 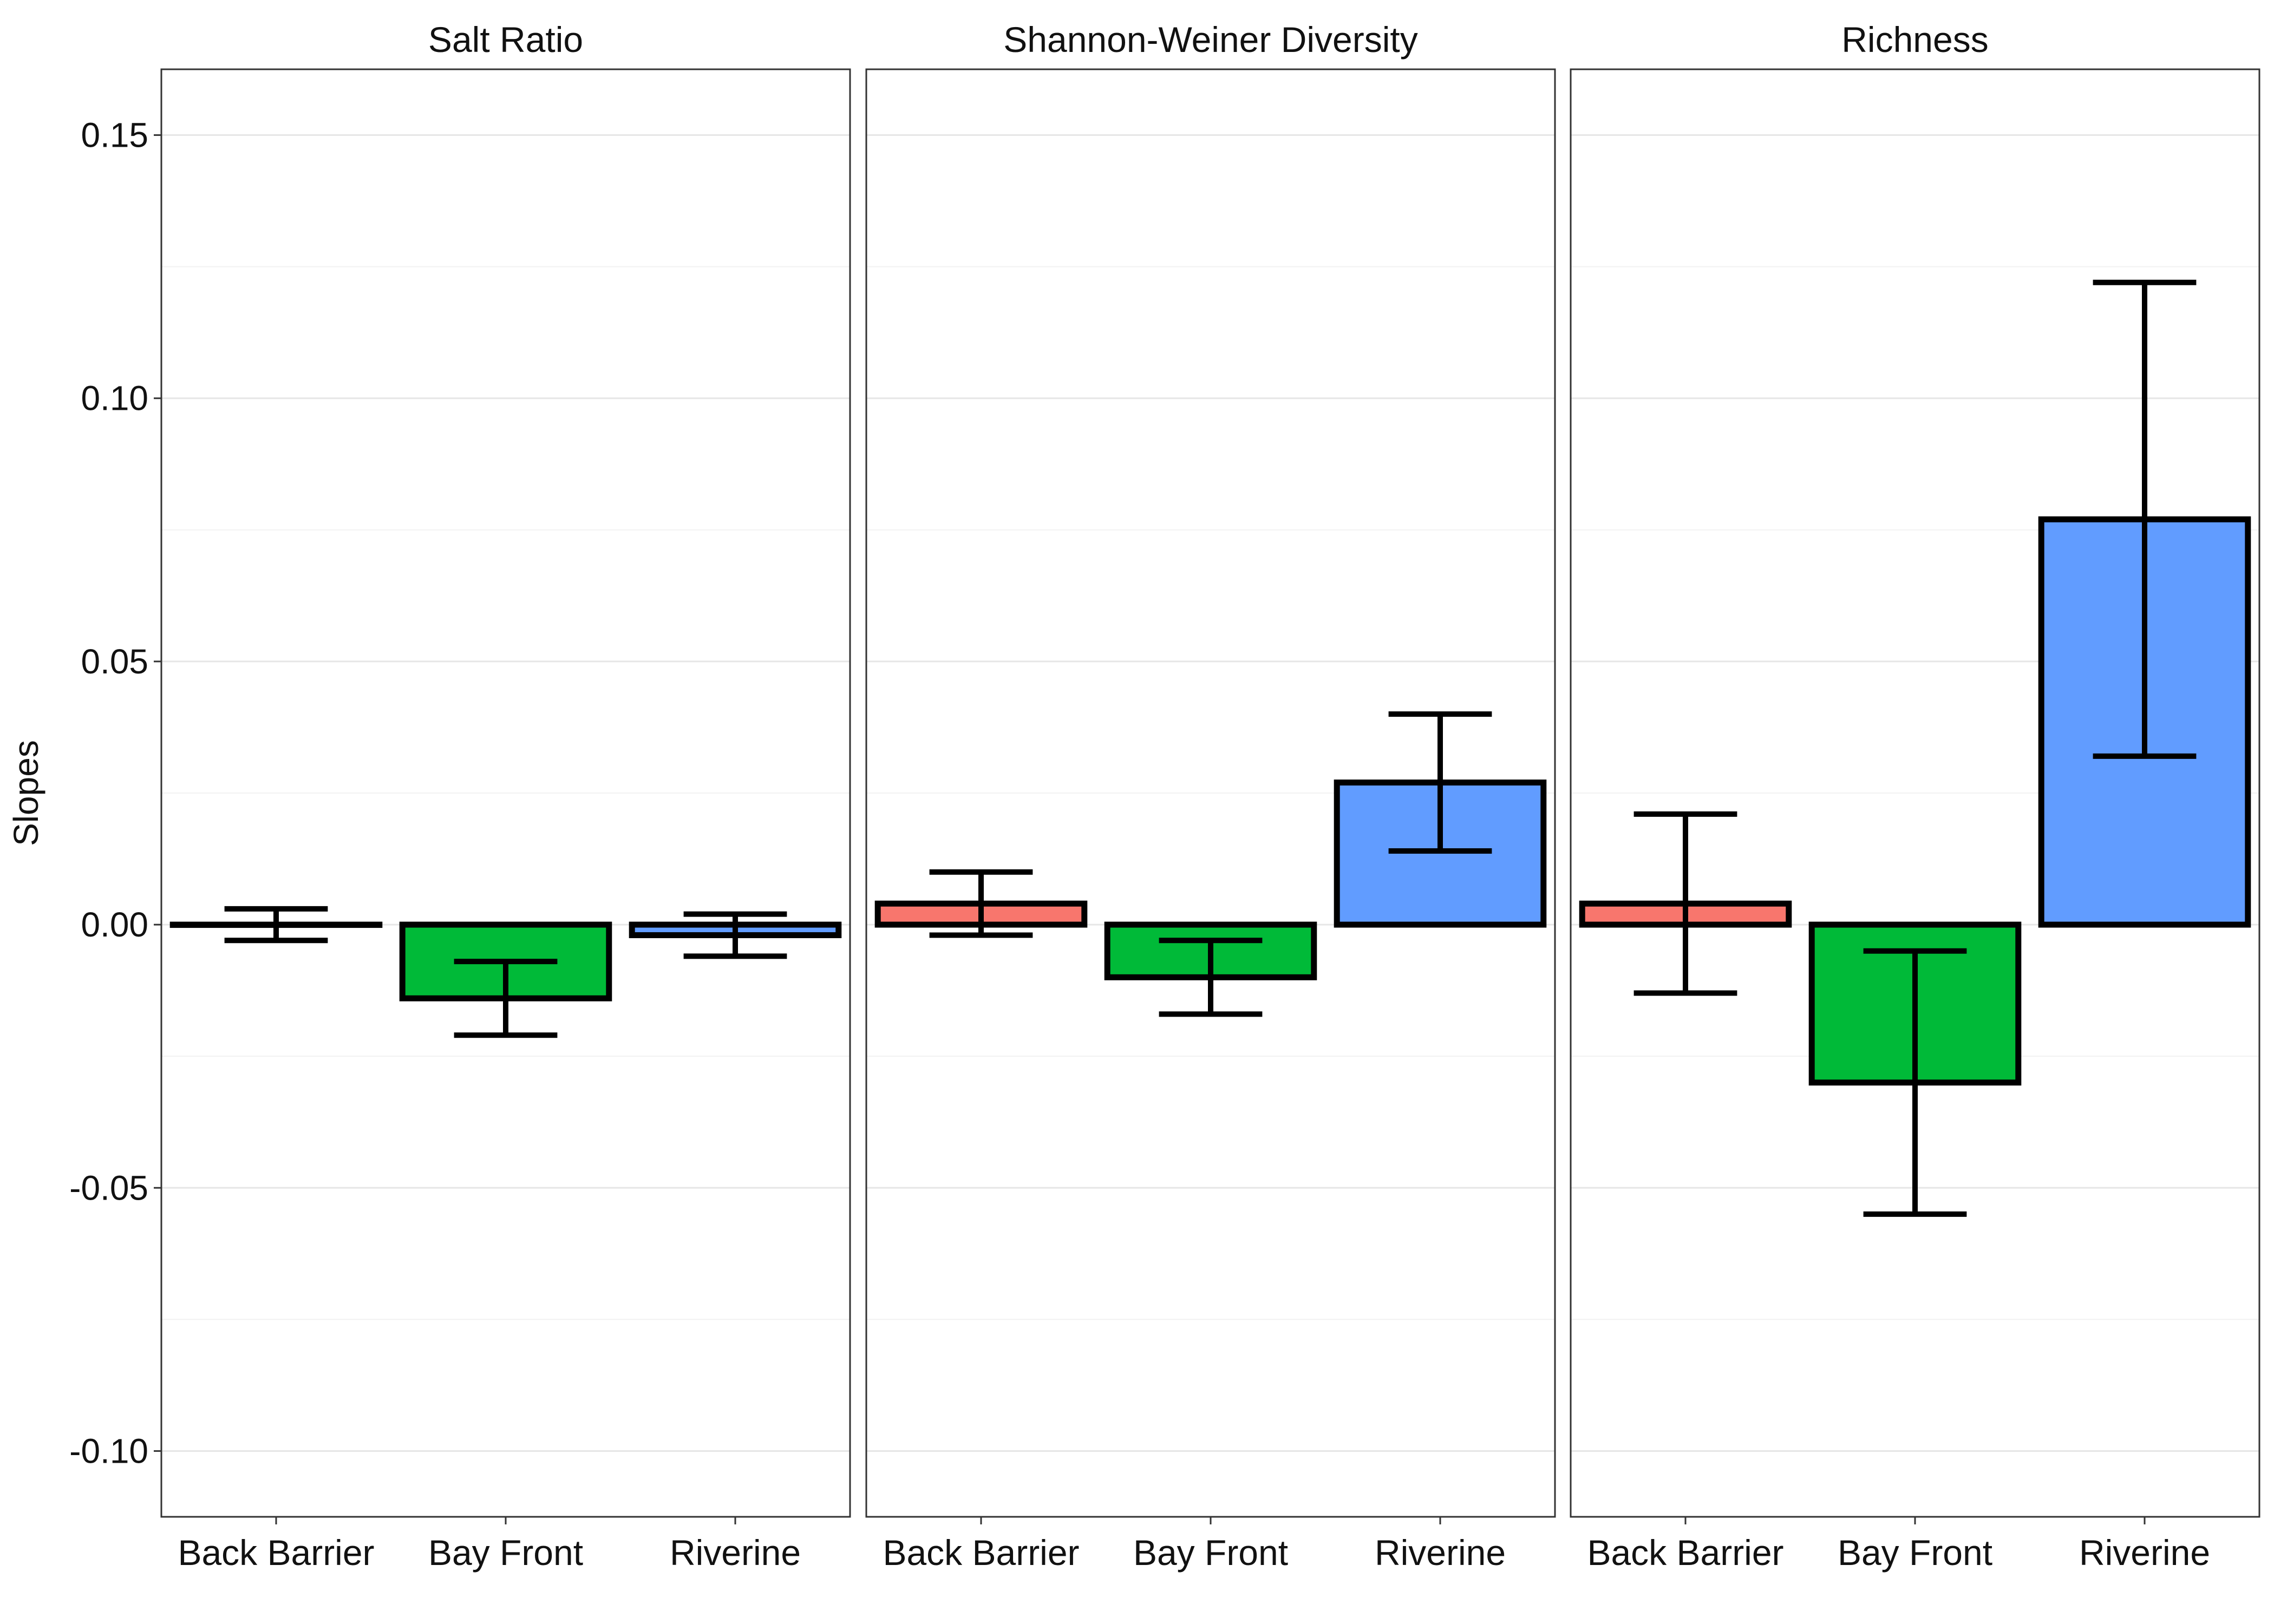 What do you see at coordinates (115, 662) in the screenshot?
I see `y-tick-label: 0.05` at bounding box center [115, 662].